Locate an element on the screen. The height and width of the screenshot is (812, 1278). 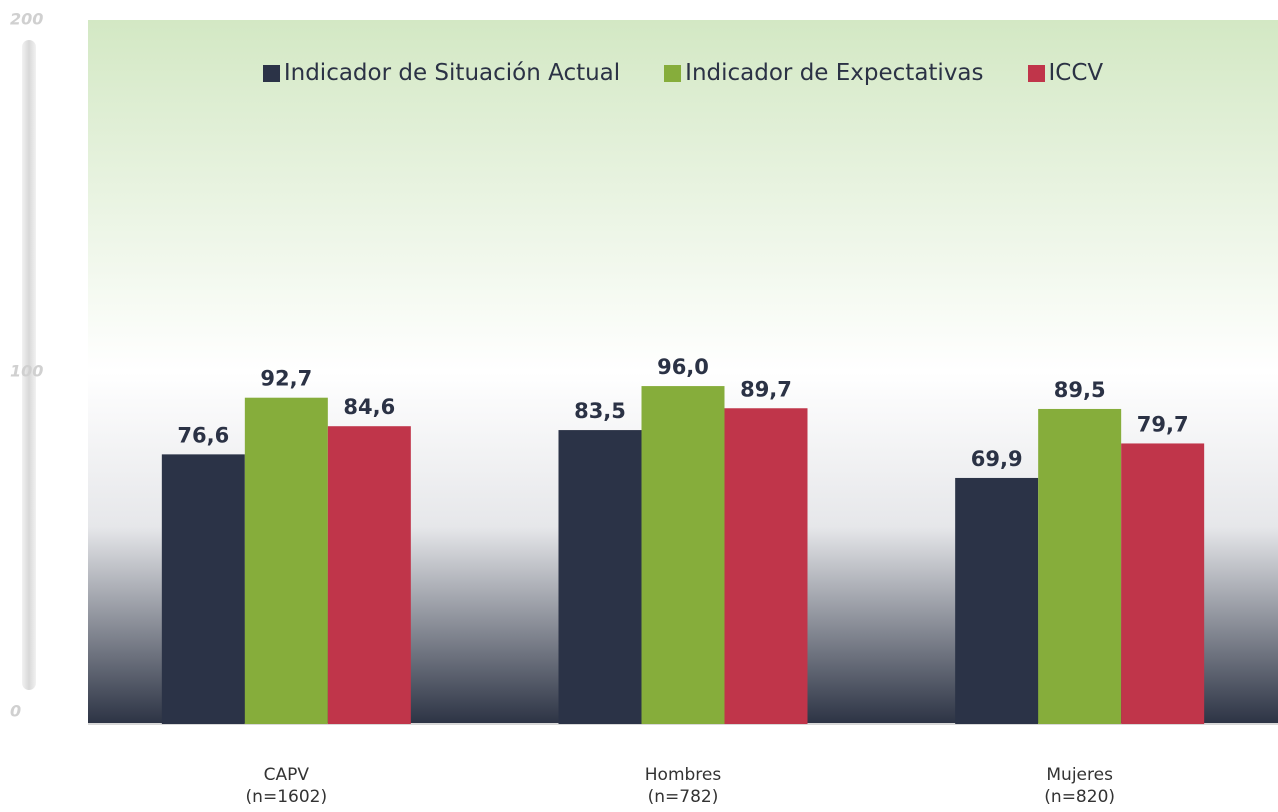
y-tick-label: 200 is located at coordinates (26, 19).